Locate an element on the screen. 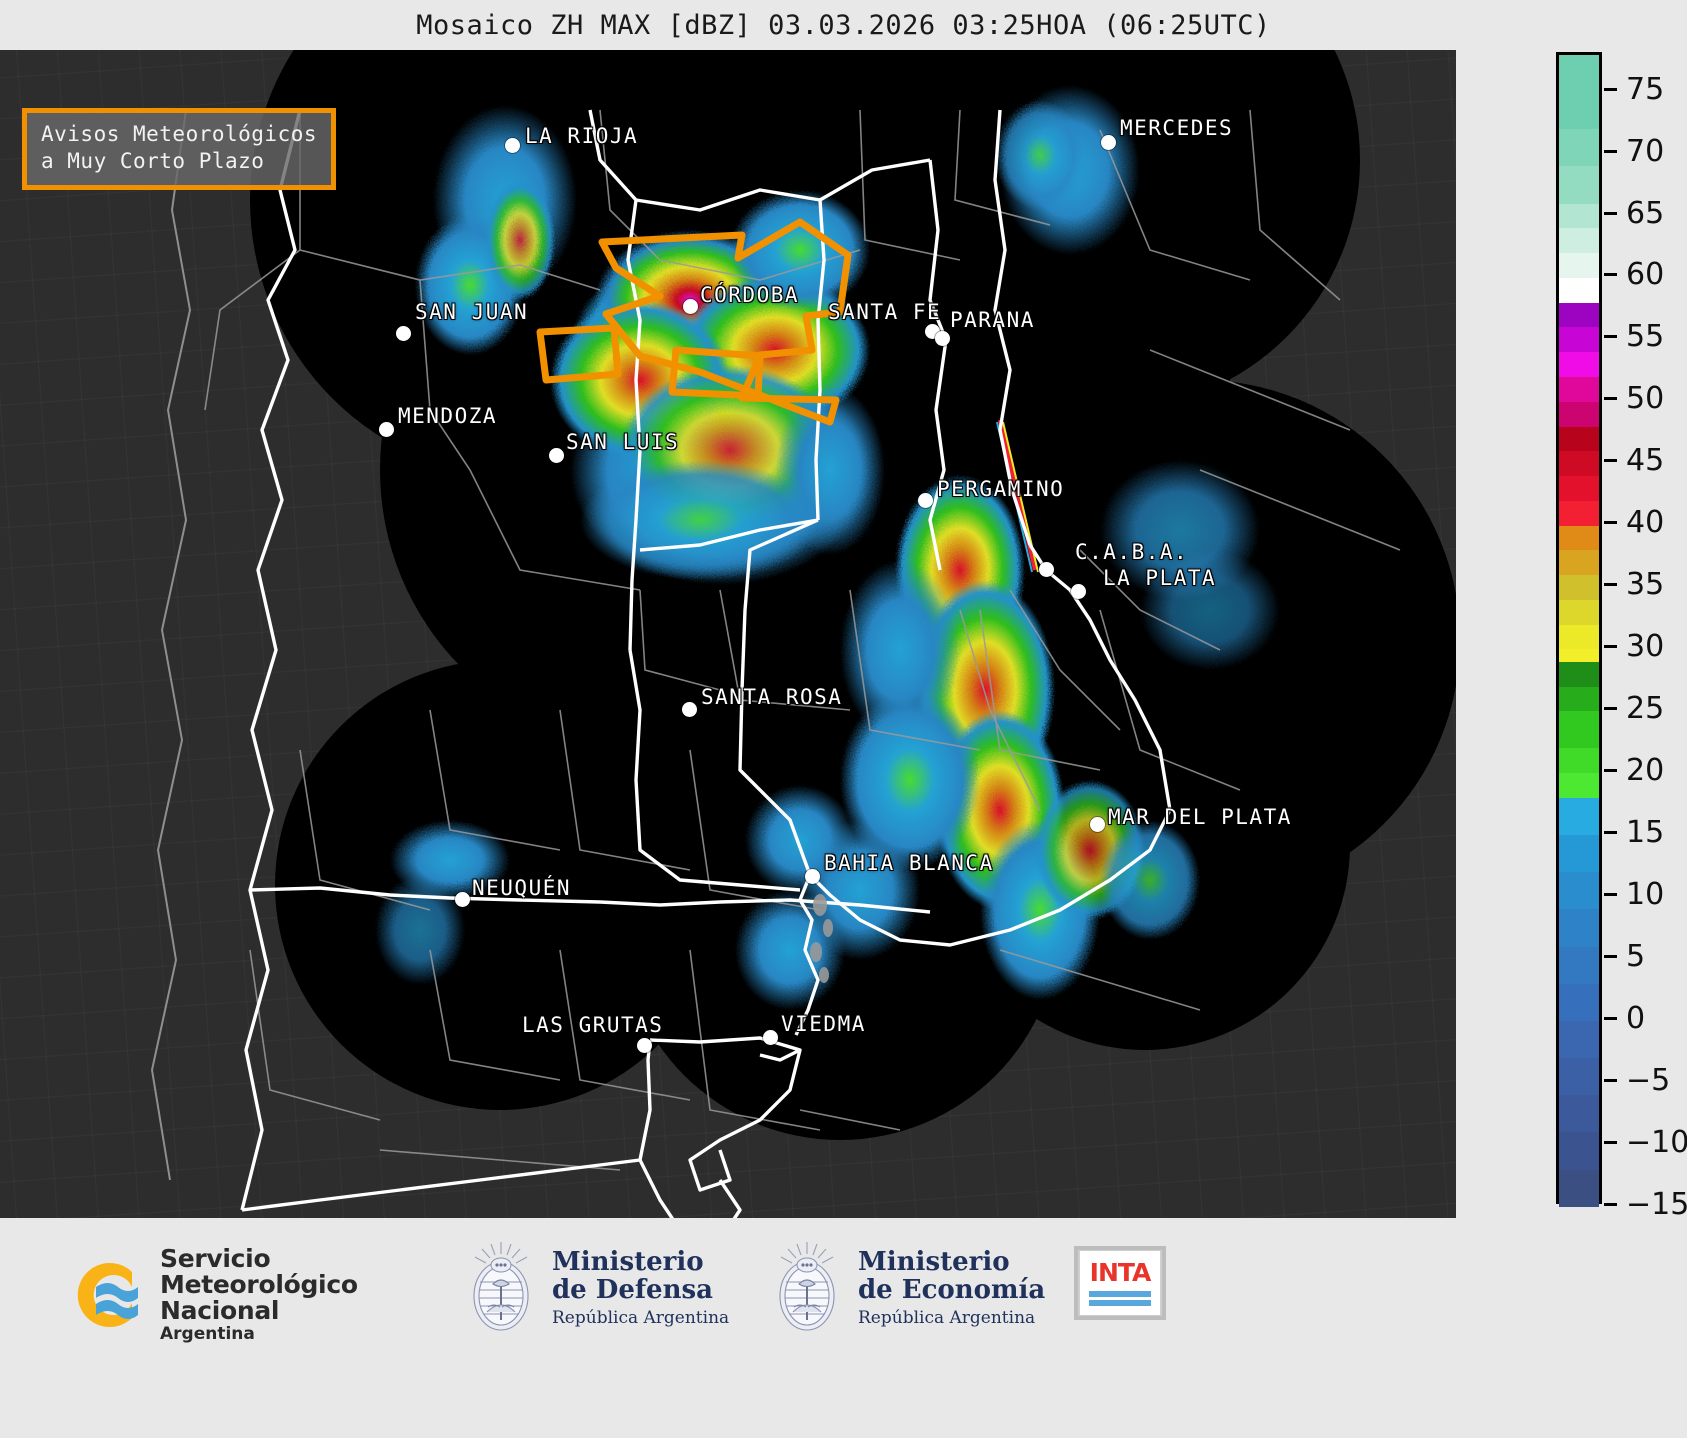 This screenshot has width=1687, height=1438. defensa-line1: Ministerio is located at coordinates (628, 1262).